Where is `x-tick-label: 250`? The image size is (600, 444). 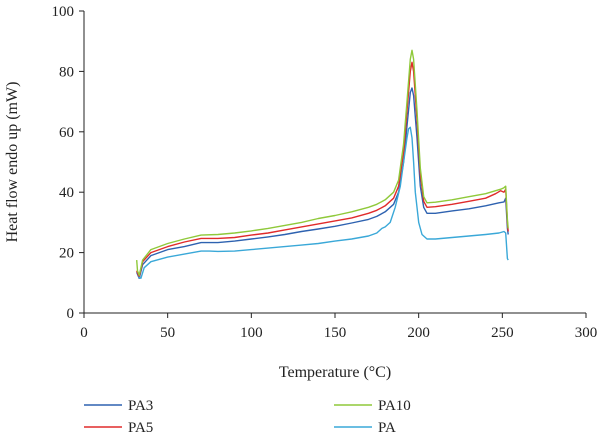 x-tick-label: 250 is located at coordinates (502, 333).